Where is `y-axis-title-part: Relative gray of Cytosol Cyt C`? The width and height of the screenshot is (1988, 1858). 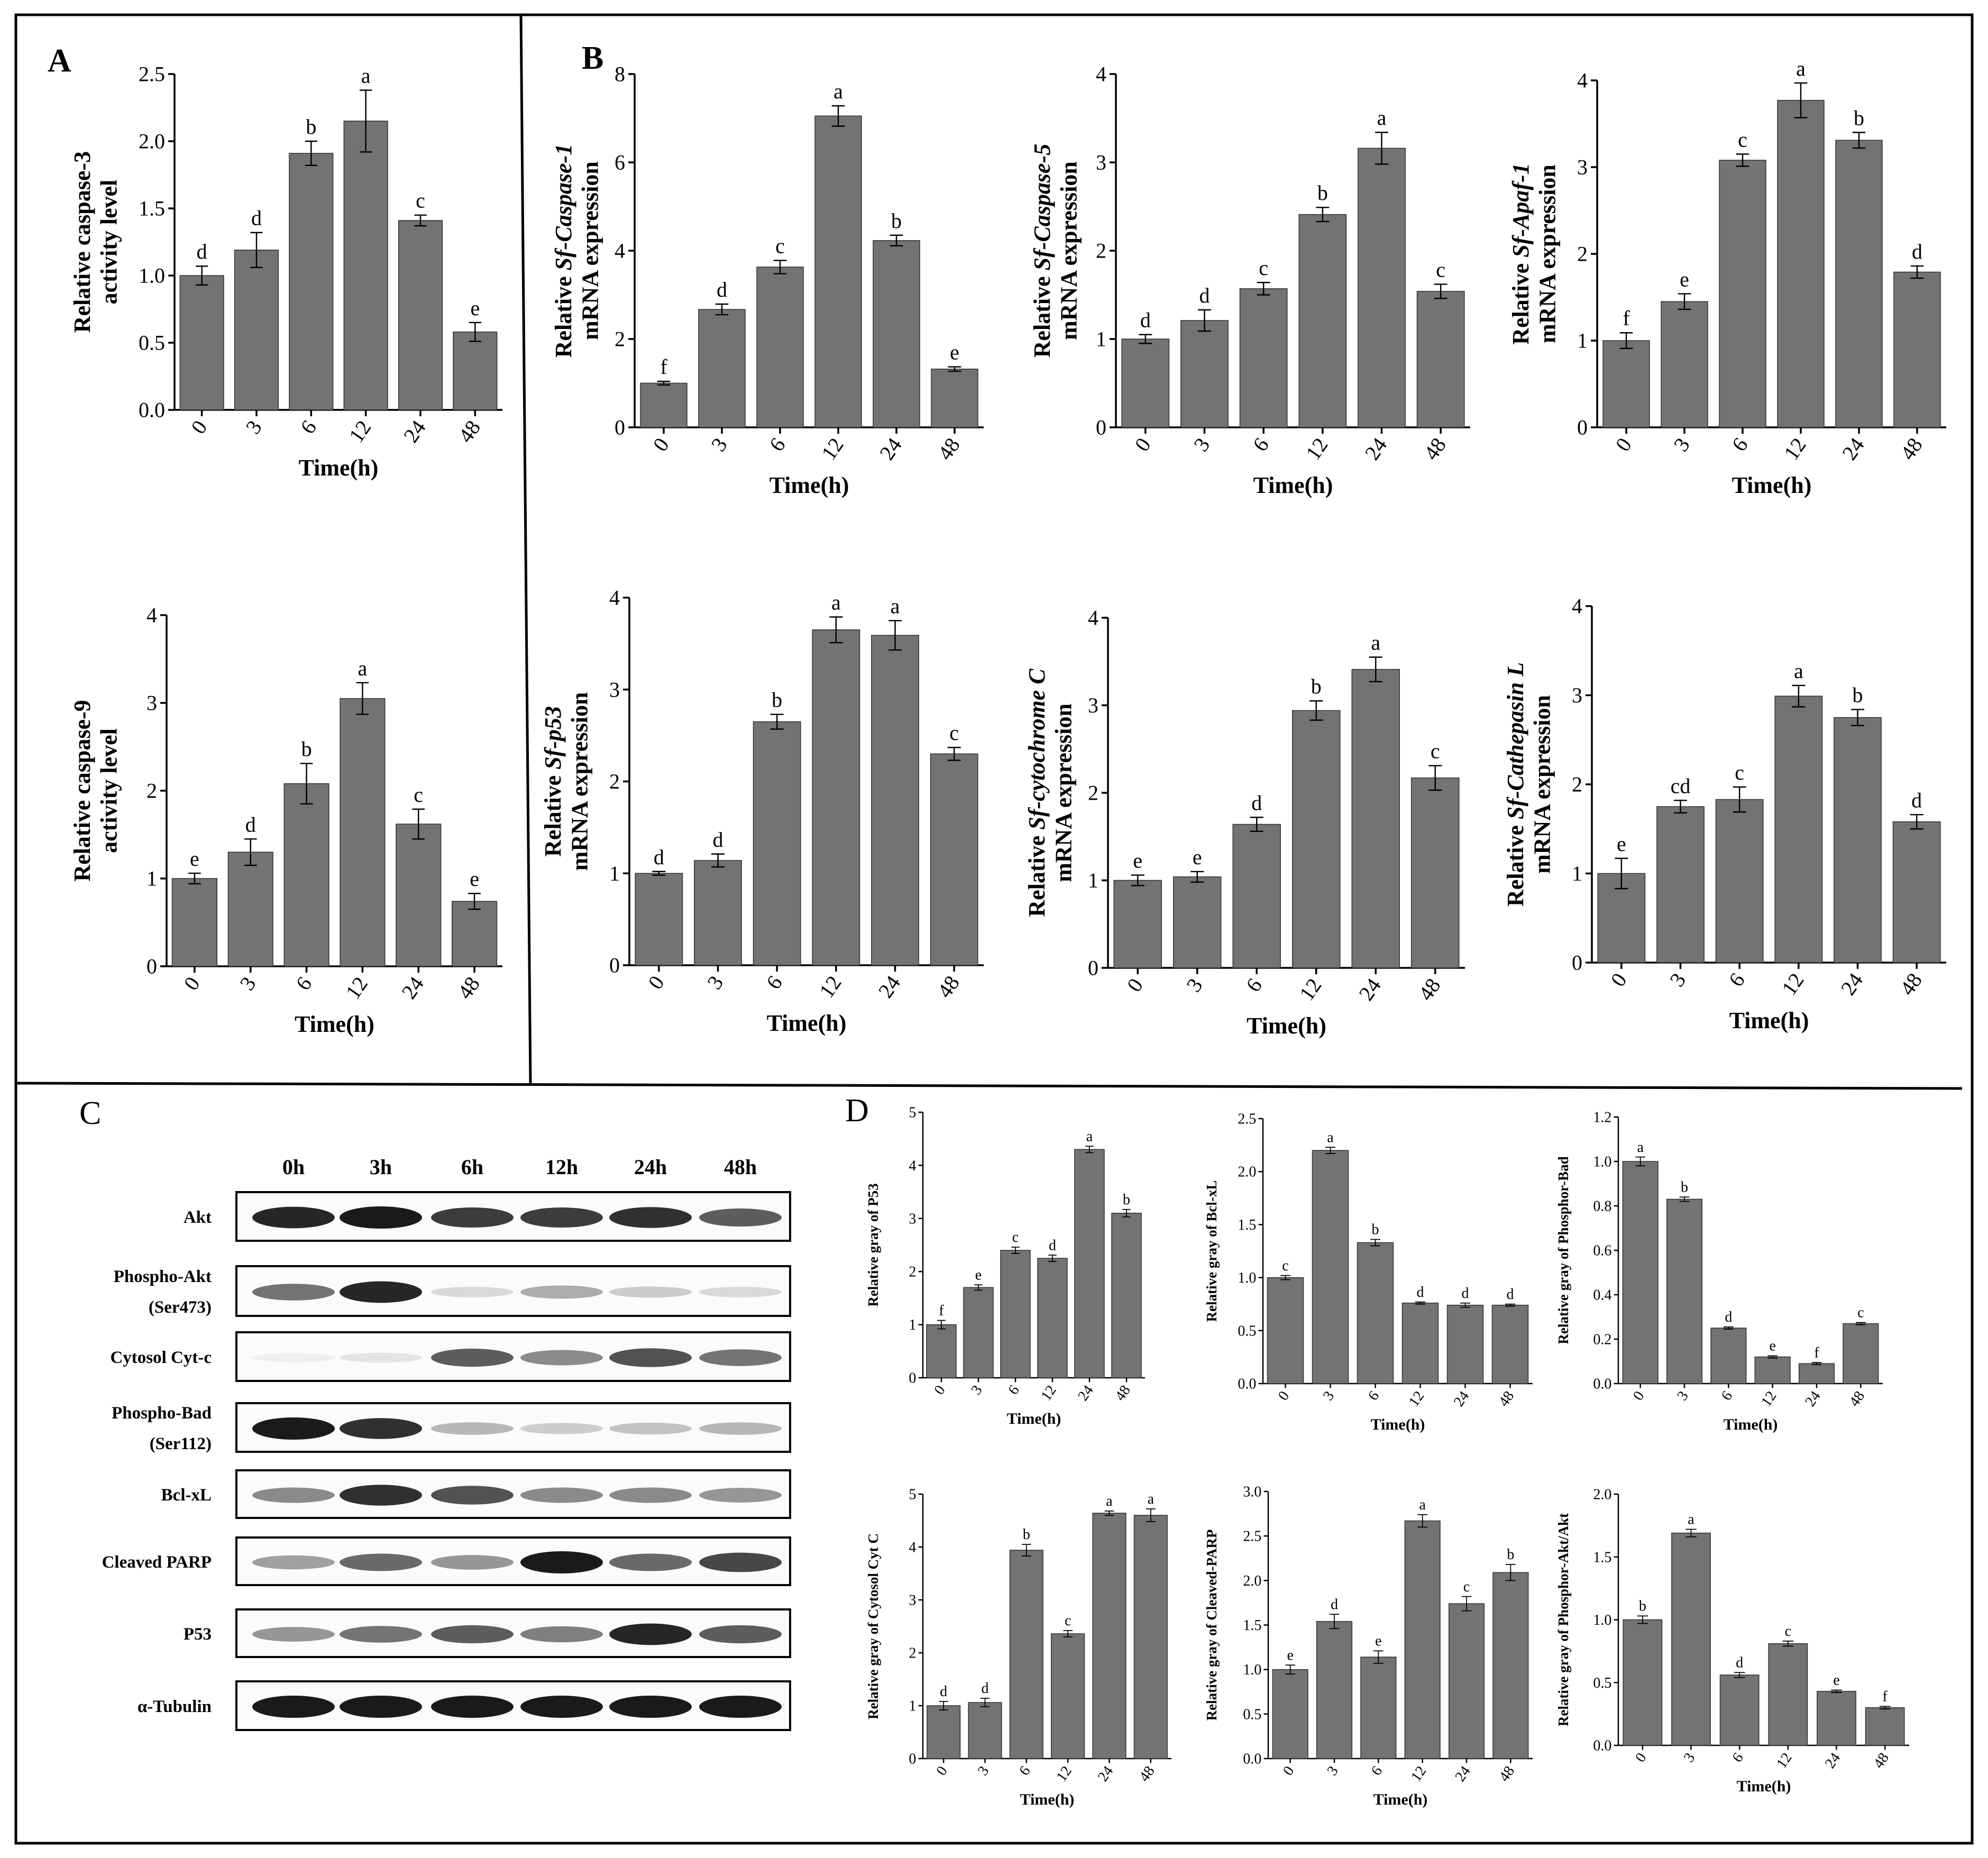
y-axis-title-part: Relative gray of Cytosol Cyt C is located at coordinates (873, 1626).